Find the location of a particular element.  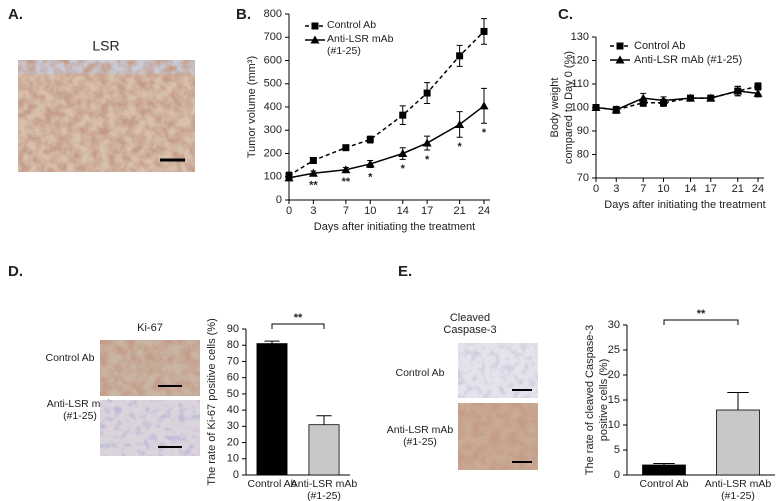

y-tick-label: 70 is located at coordinates (583, 178).